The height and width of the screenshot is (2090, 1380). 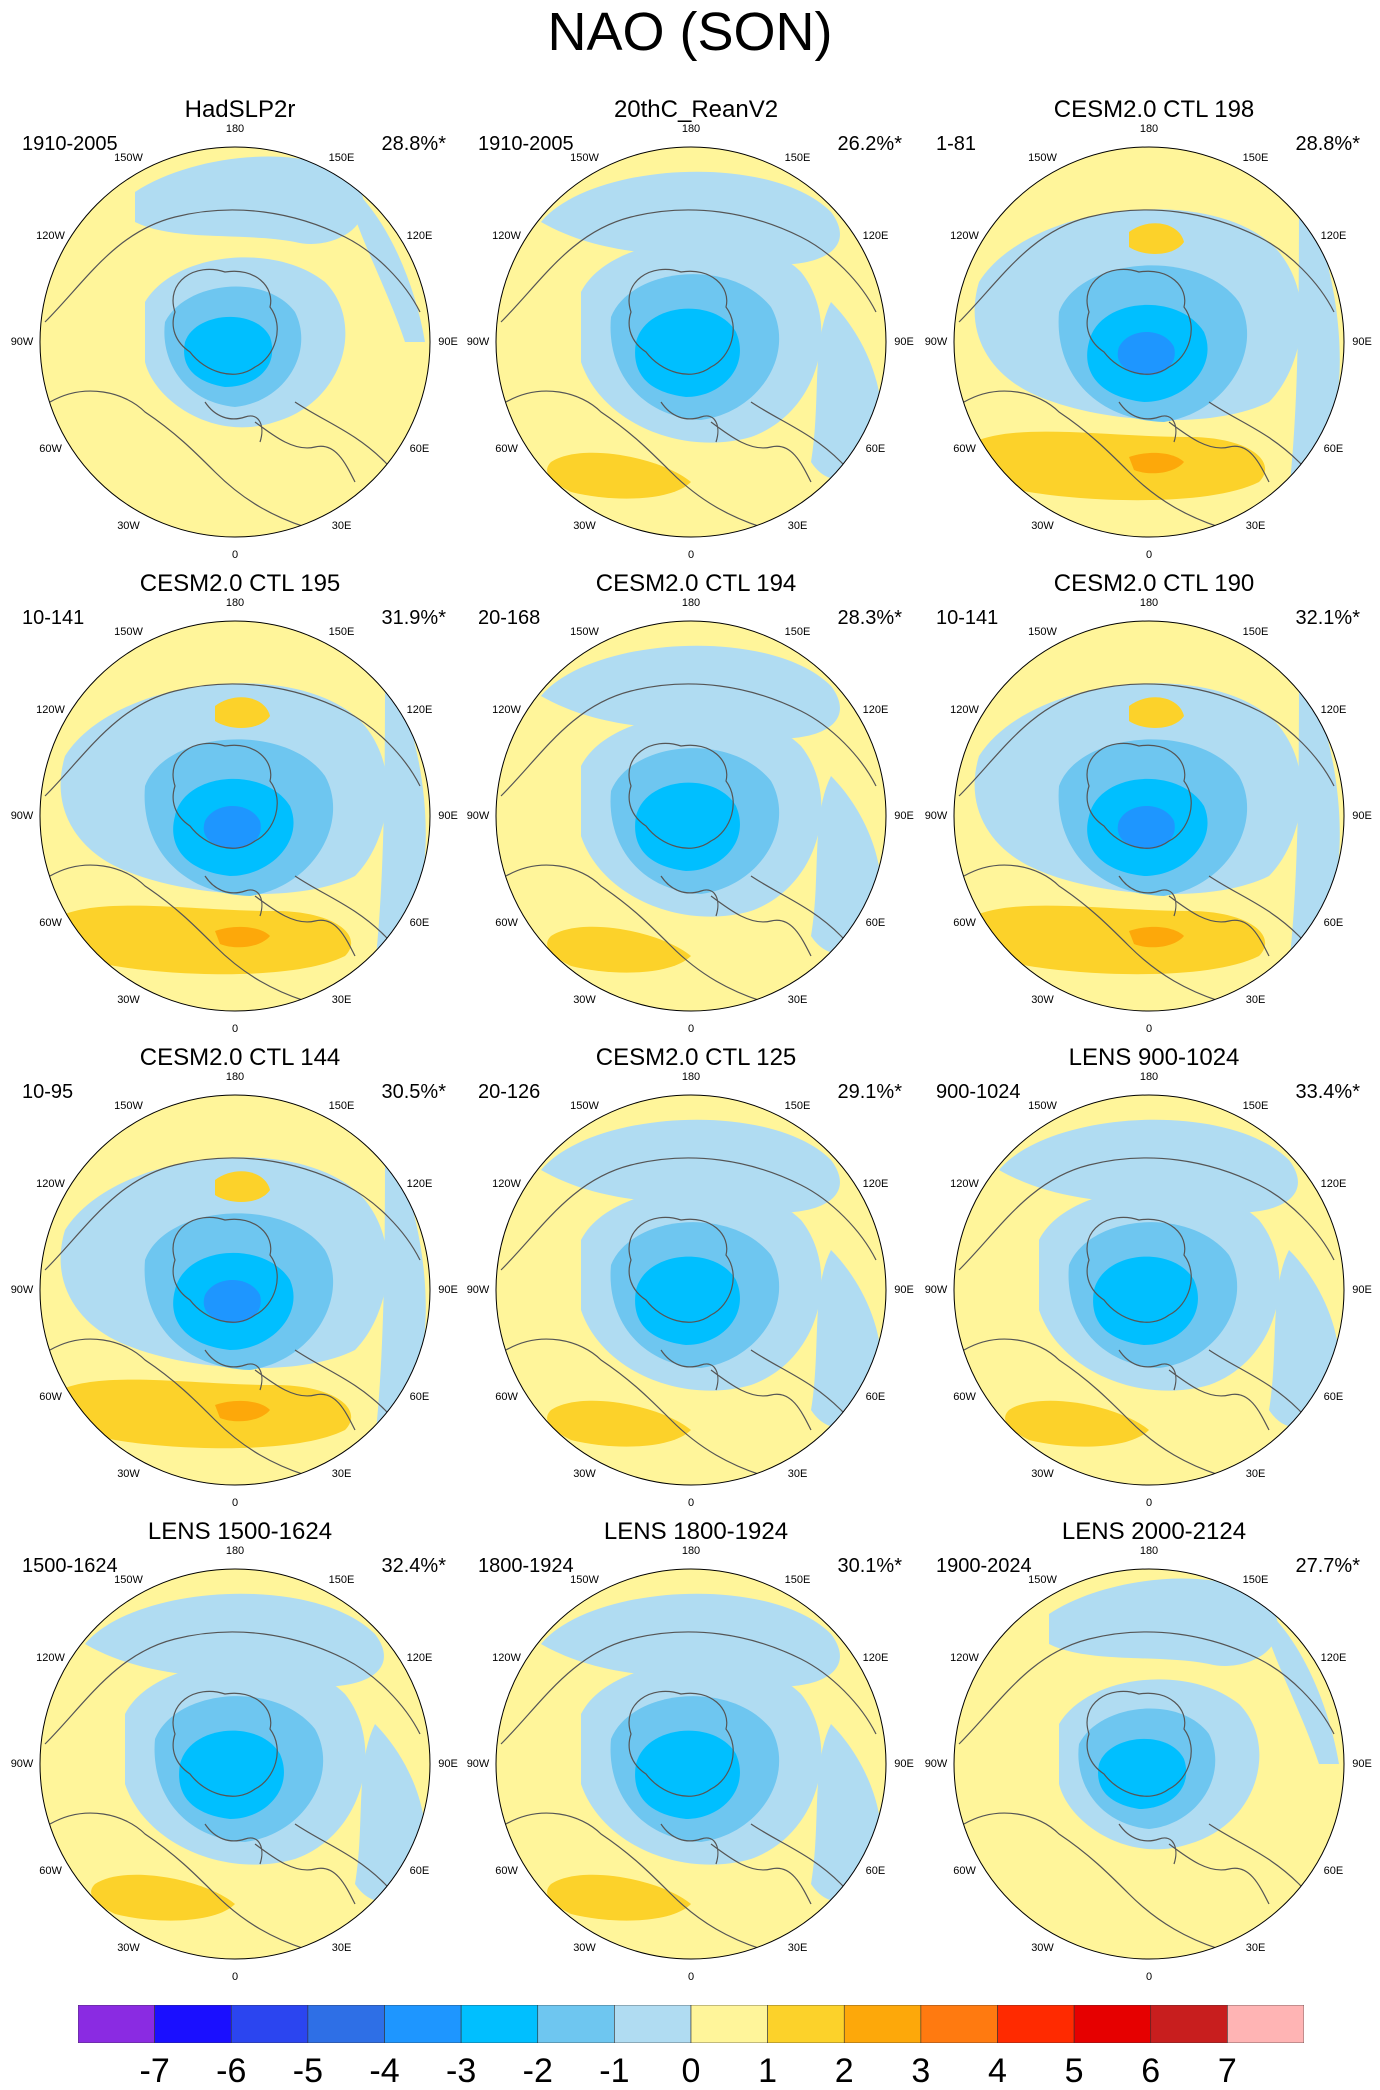 What do you see at coordinates (1328, 1092) in the screenshot?
I see `panel-percent-variance: 33.4%*` at bounding box center [1328, 1092].